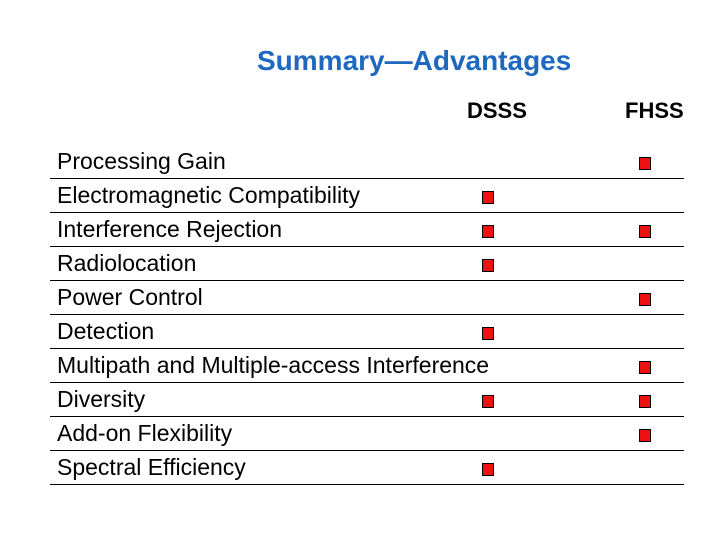 The width and height of the screenshot is (720, 540). I want to click on table-row: Electromagnetic Compatibility, so click(360, 197).